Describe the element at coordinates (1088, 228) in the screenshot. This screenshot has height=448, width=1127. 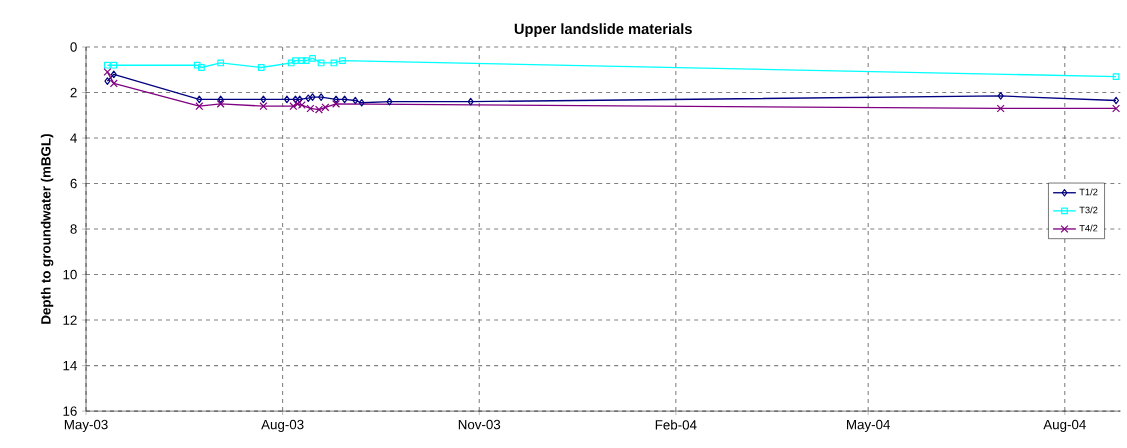
I see `legend-label: T4/2` at that location.